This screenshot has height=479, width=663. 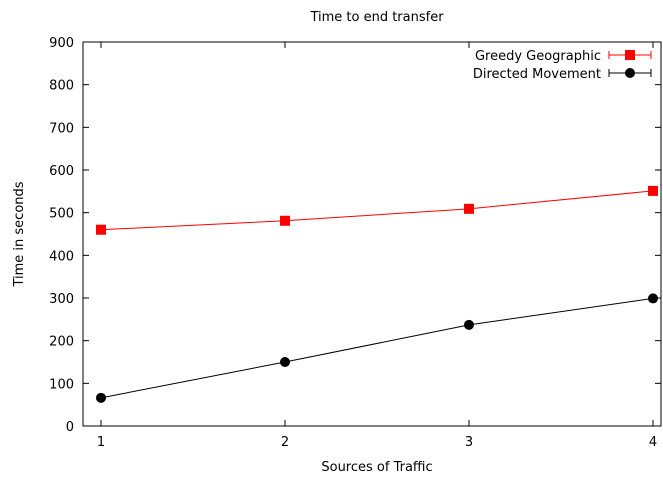 I want to click on series-line, so click(x=377, y=210).